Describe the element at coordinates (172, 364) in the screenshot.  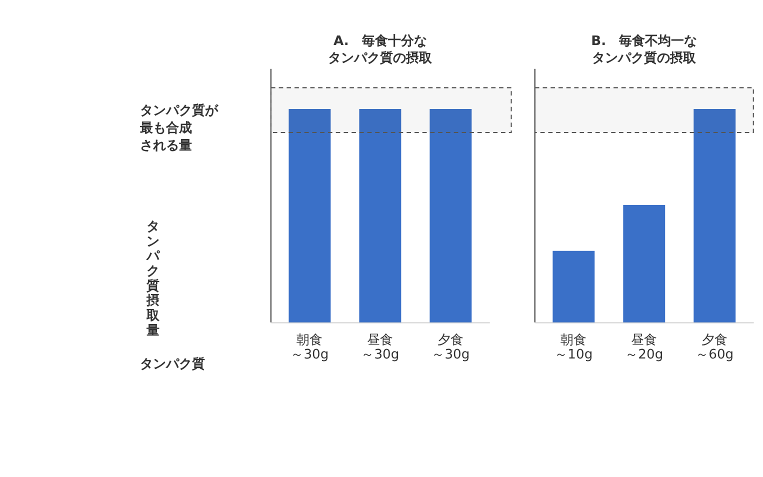
I see `text: タンパク質` at that location.